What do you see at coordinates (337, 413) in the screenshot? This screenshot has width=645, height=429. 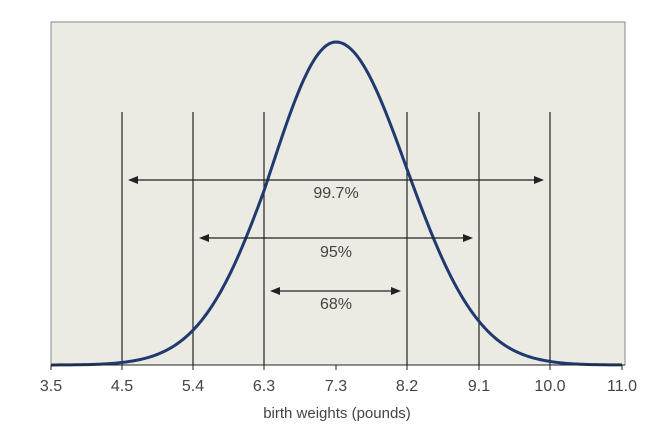 I see `x-axis-label: birth weights (pounds)` at bounding box center [337, 413].